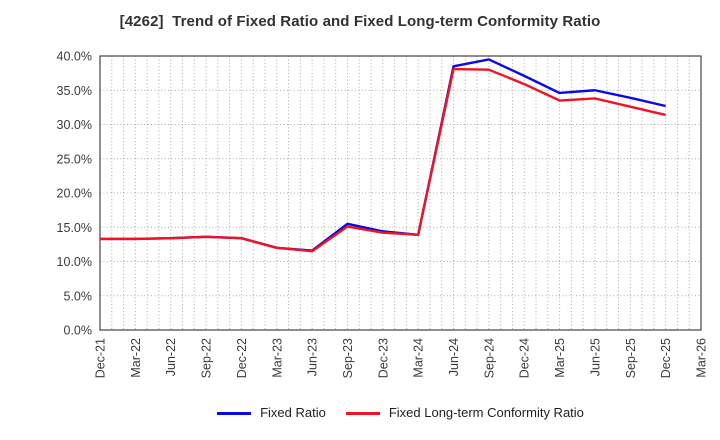  Describe the element at coordinates (74, 125) in the screenshot. I see `y-tick-label: 30.0%` at that location.